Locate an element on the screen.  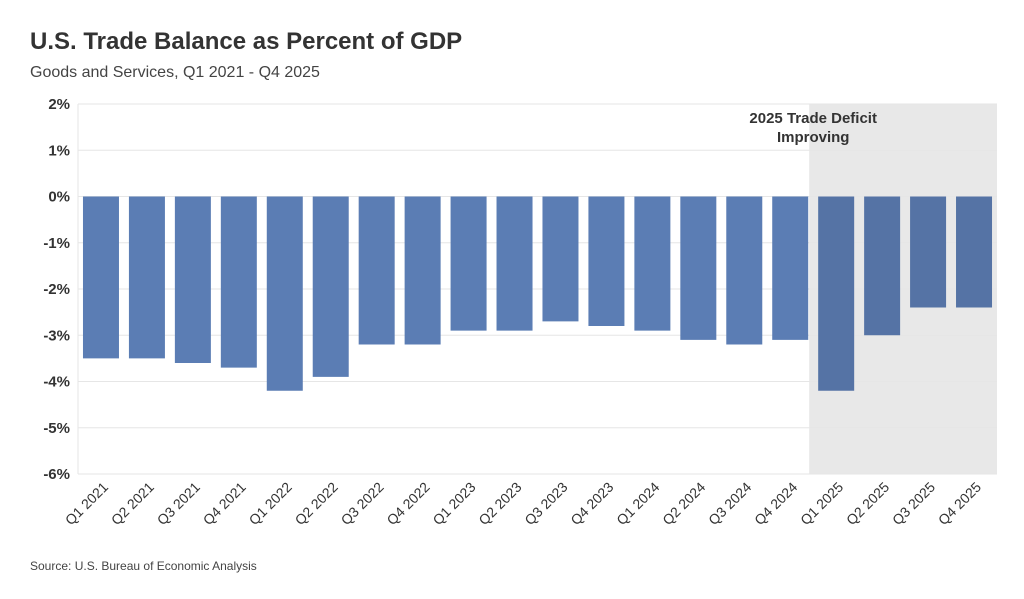
bar-q2-2025 is located at coordinates (882, 266).